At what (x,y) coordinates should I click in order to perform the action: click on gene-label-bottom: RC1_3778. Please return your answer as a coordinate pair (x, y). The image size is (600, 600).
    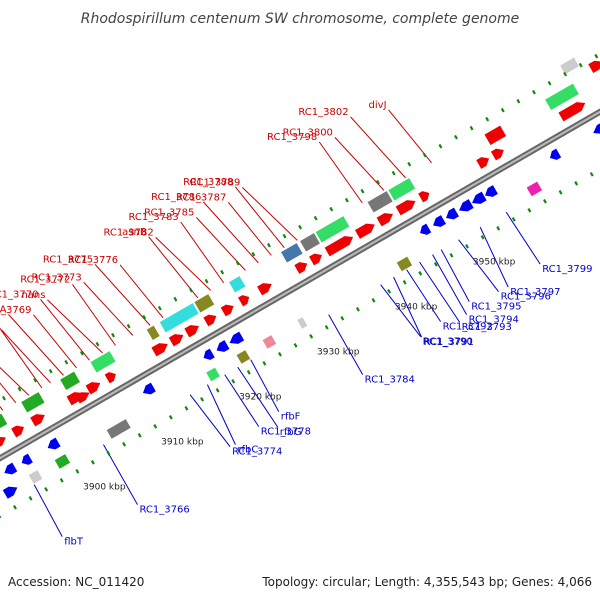
    Looking at the image, I should click on (286, 432).